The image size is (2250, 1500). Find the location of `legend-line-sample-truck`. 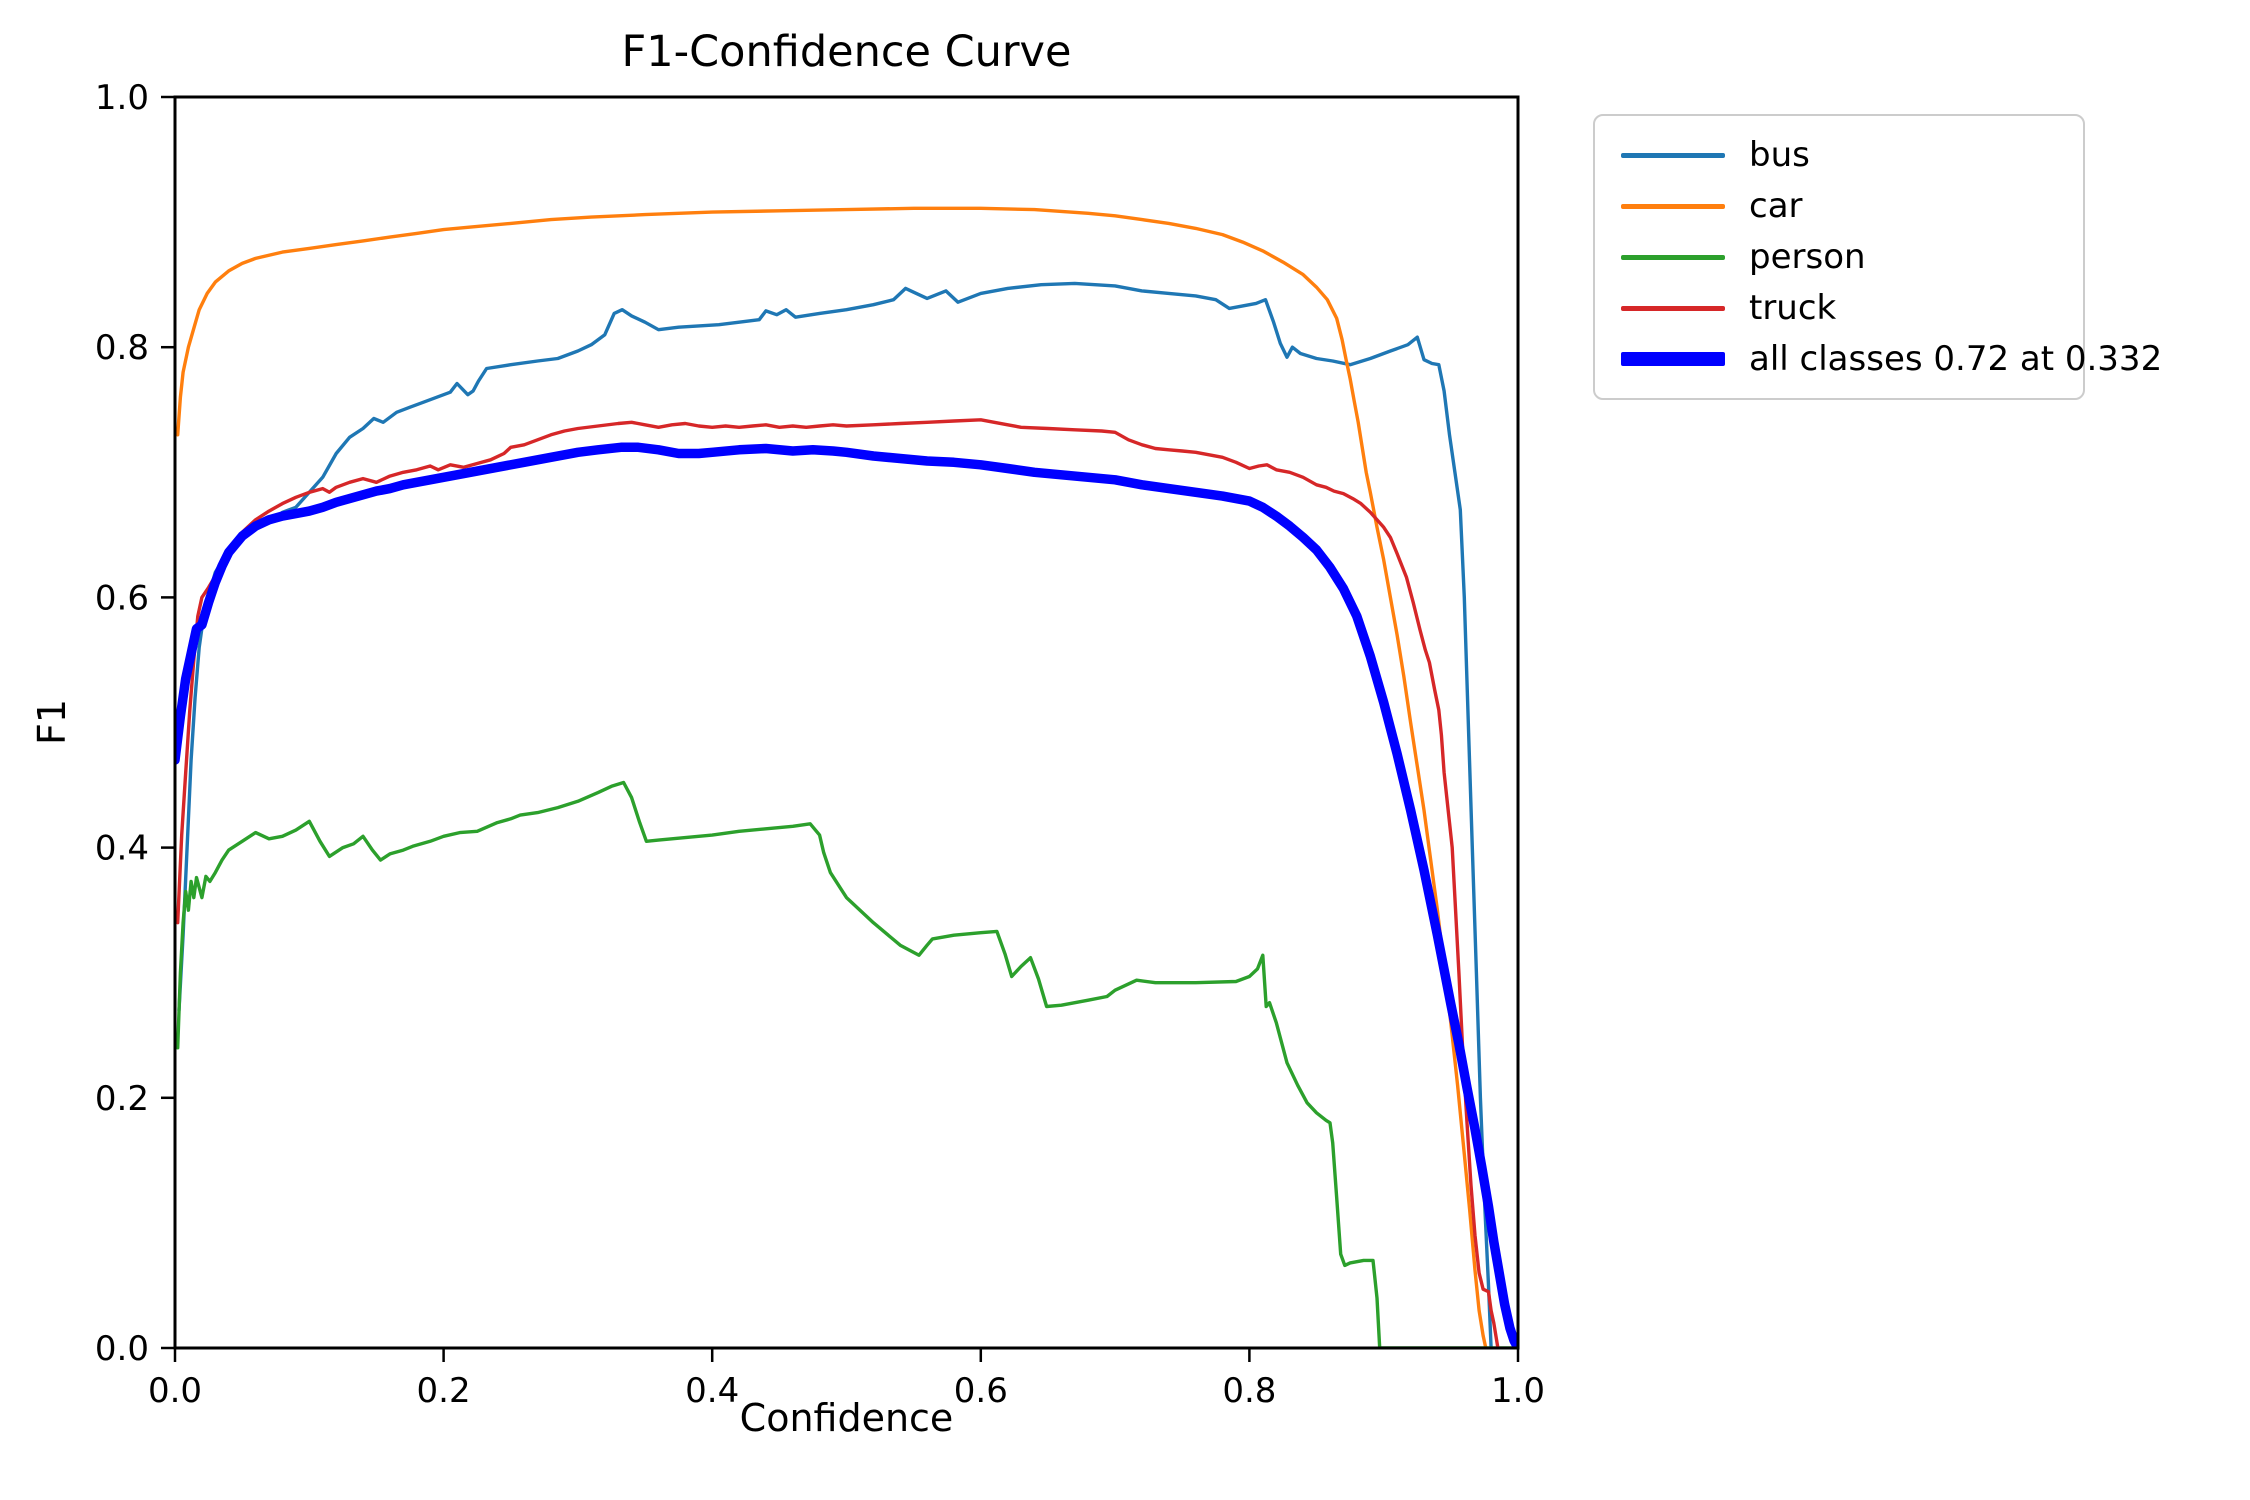

legend-line-sample-truck is located at coordinates (1673, 308).